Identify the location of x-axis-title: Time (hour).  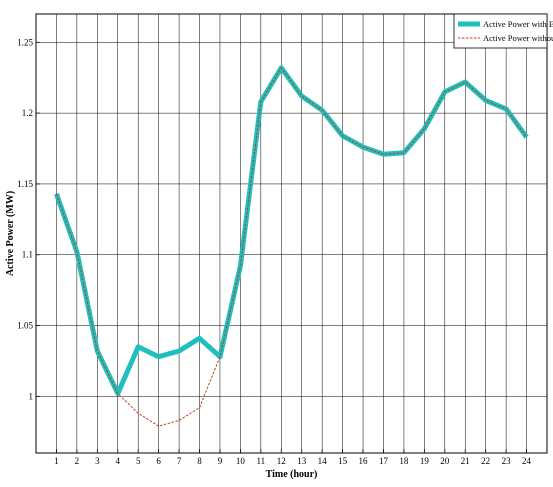
(292, 474).